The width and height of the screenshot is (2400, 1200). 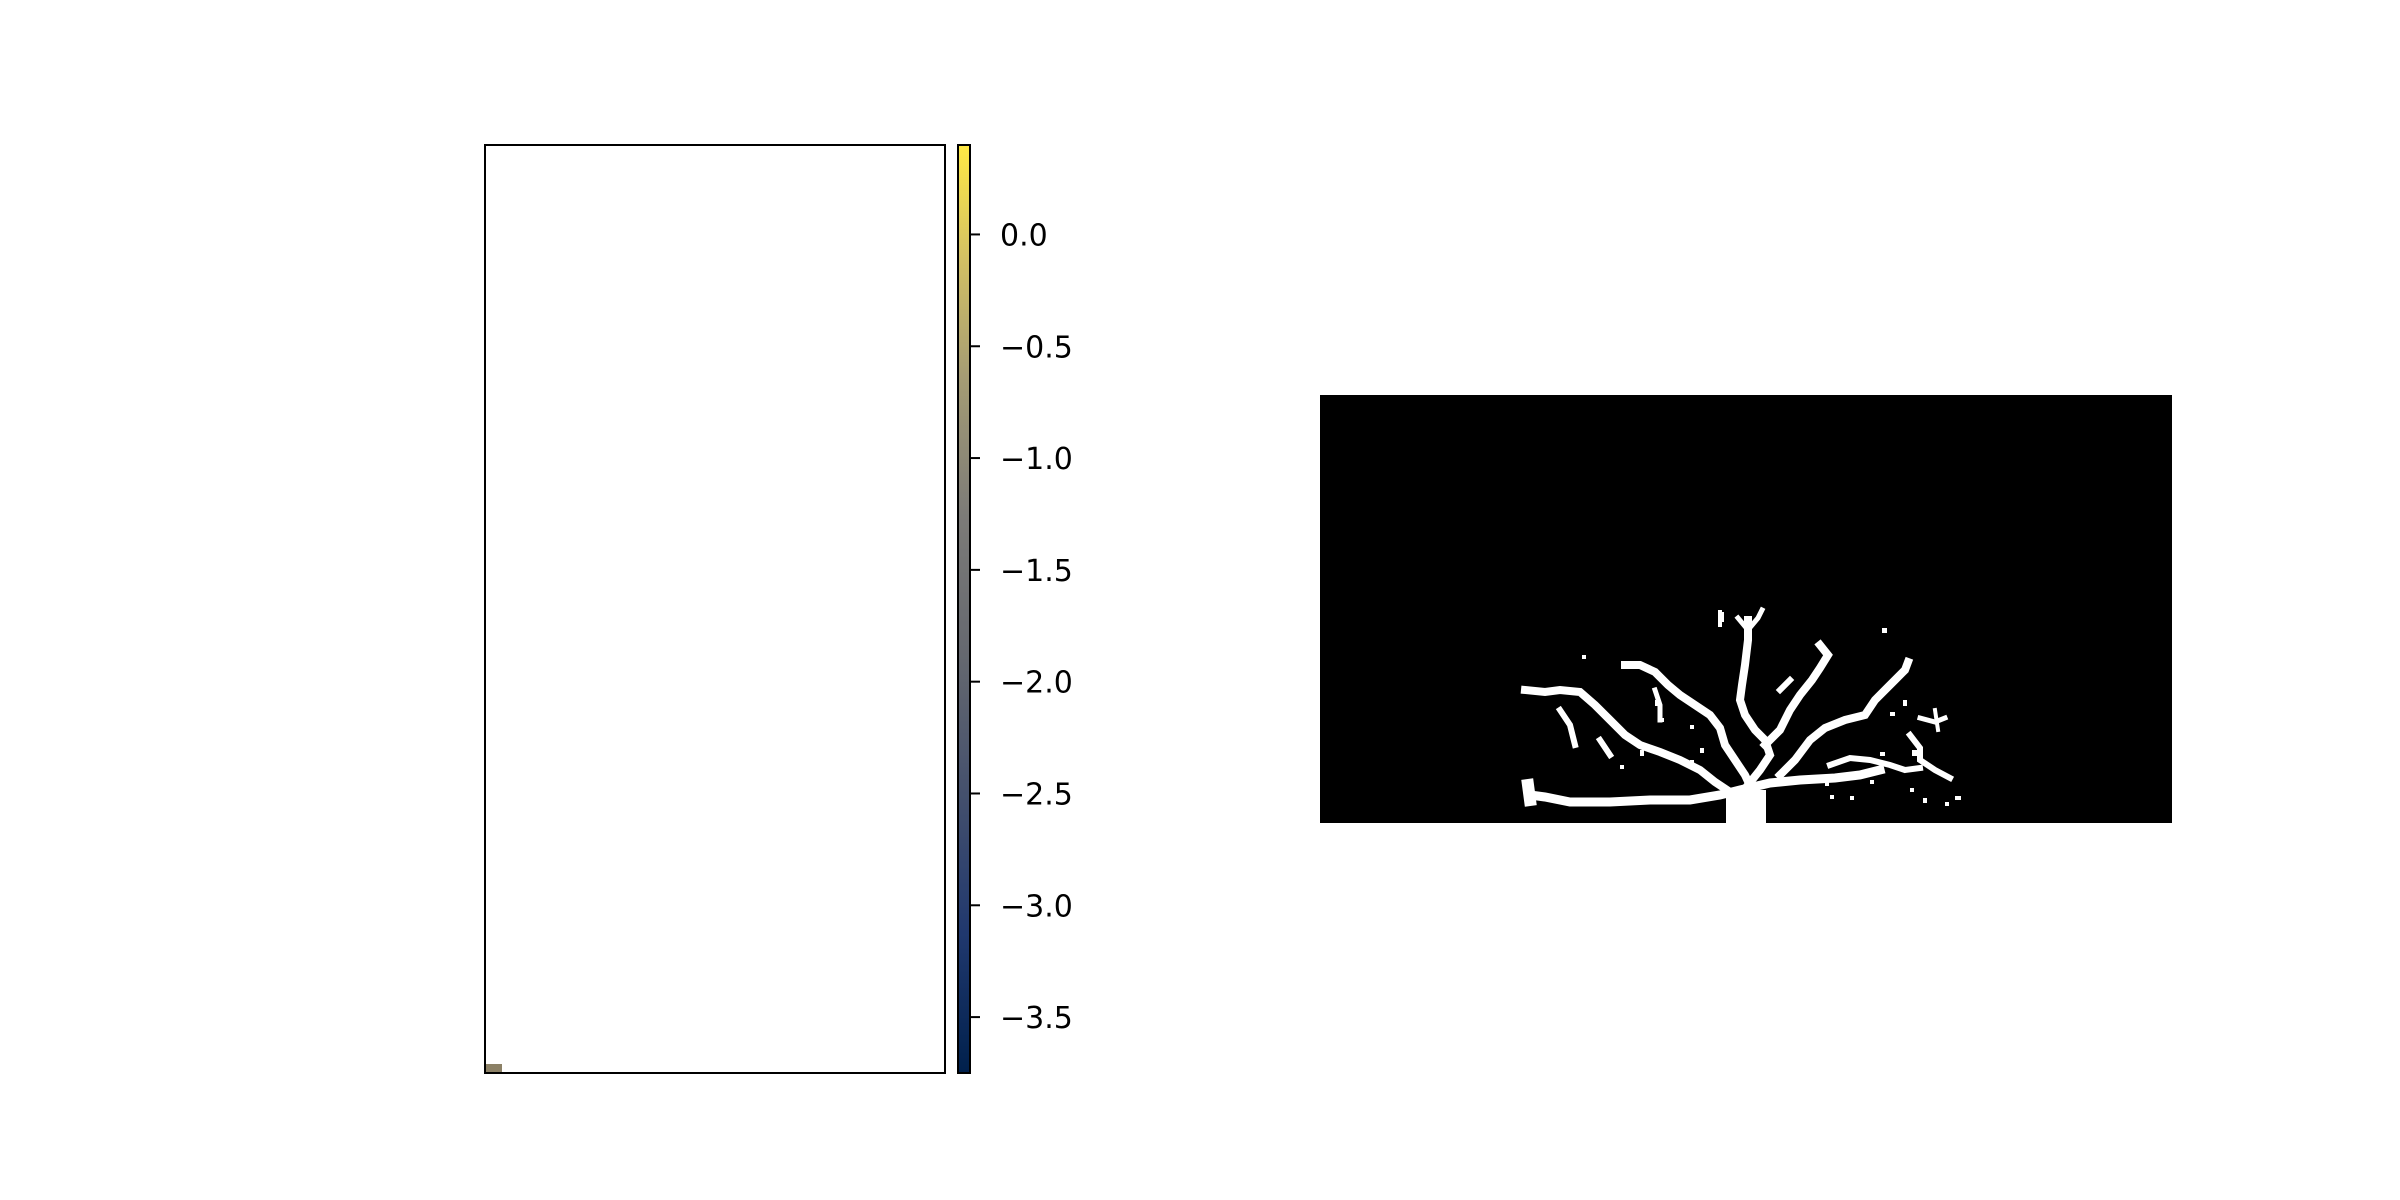 I want to click on colorbar-tick-label: −1.0, so click(x=1036, y=459).